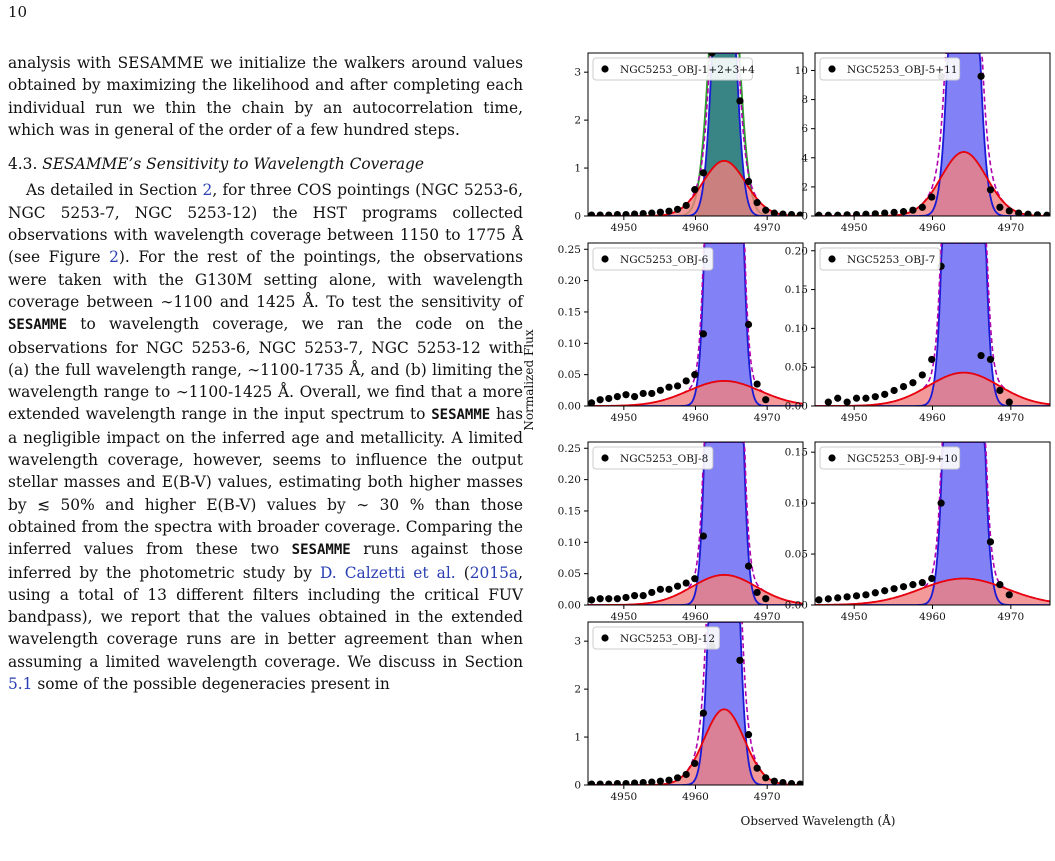 The width and height of the screenshot is (1055, 861). Describe the element at coordinates (796, 329) in the screenshot. I see `y-tick-label: 0.10` at that location.